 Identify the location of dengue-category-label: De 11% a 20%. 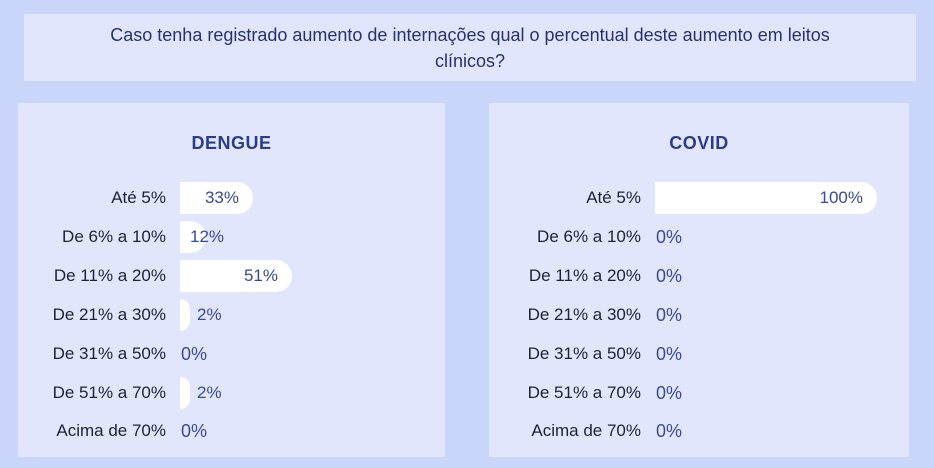
(109, 275).